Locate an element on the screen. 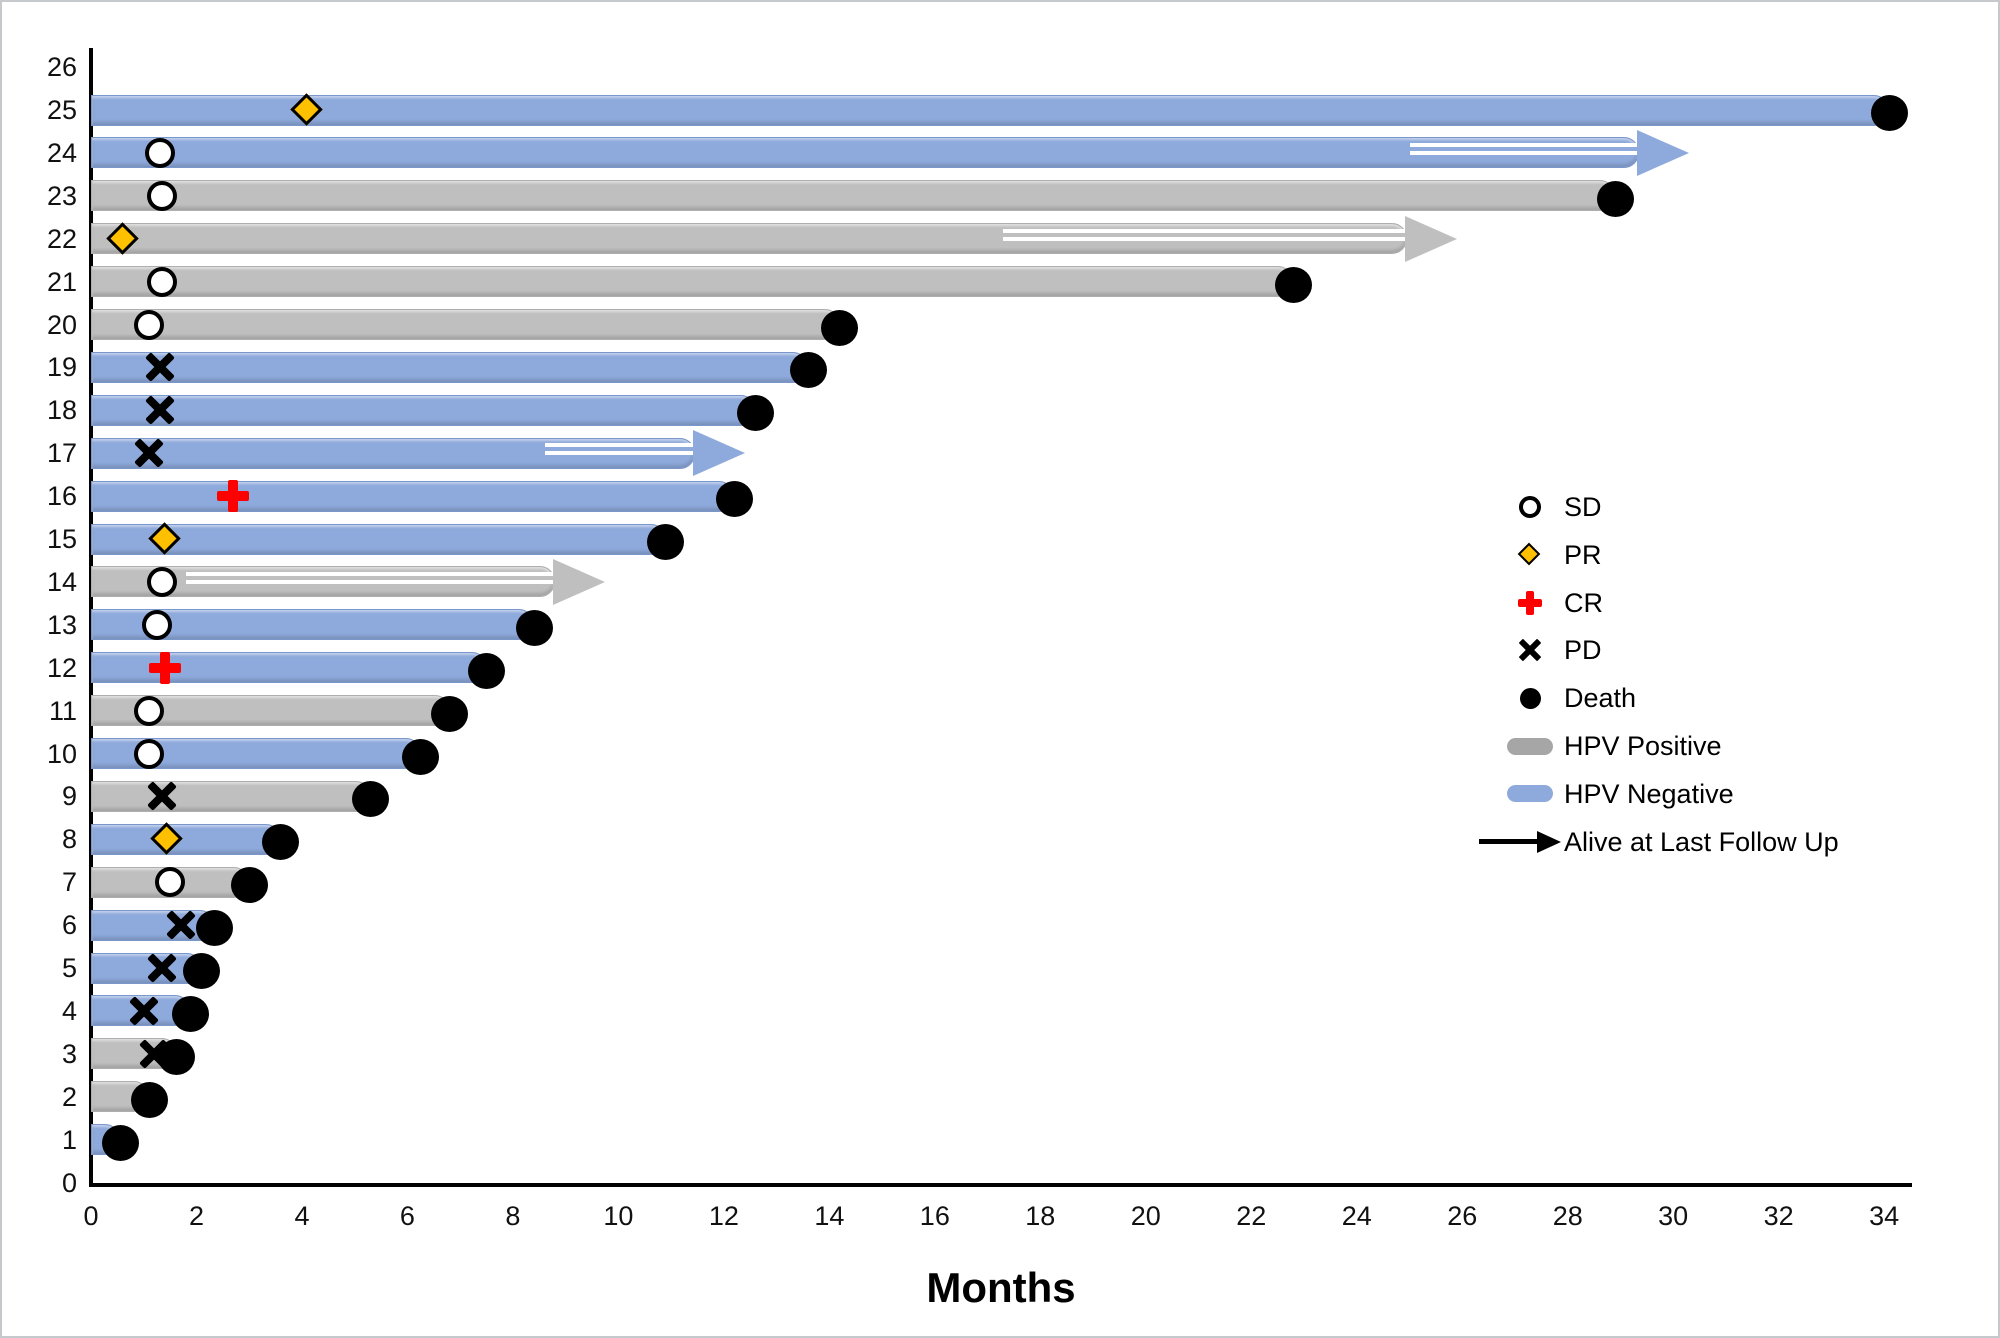  y-tick-label: 2 is located at coordinates (69, 1096).